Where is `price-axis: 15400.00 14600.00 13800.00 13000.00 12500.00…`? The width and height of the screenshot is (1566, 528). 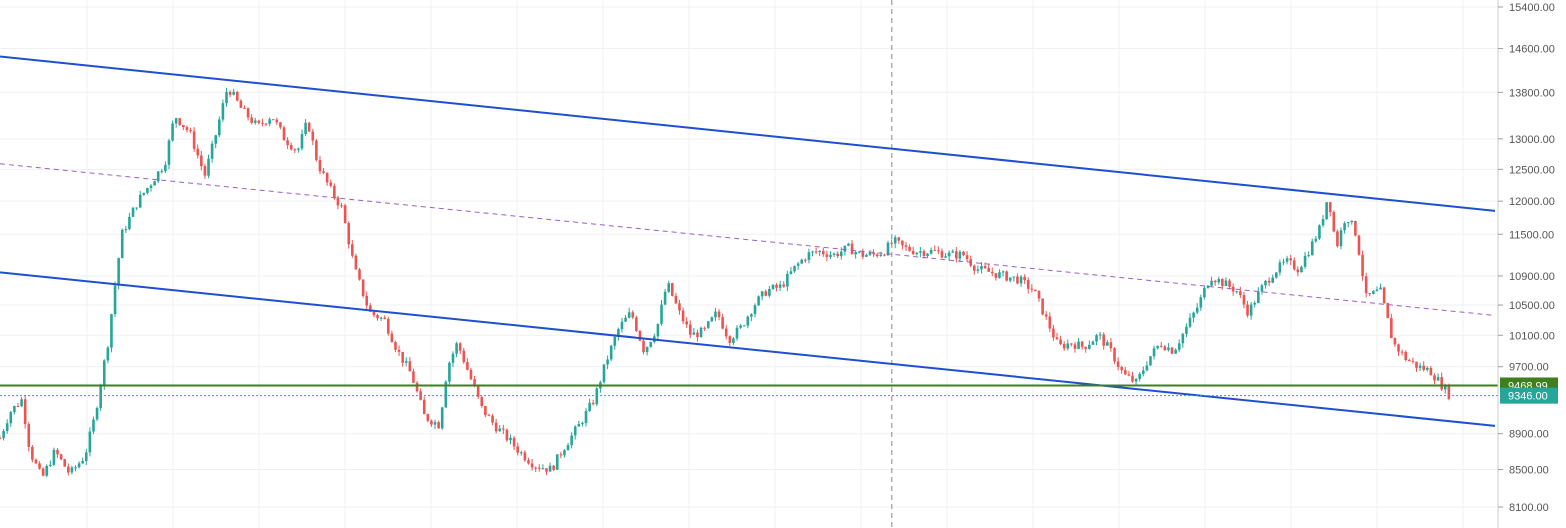 price-axis: 15400.00 14600.00 13800.00 13000.00 12500.00… is located at coordinates (1531, 264).